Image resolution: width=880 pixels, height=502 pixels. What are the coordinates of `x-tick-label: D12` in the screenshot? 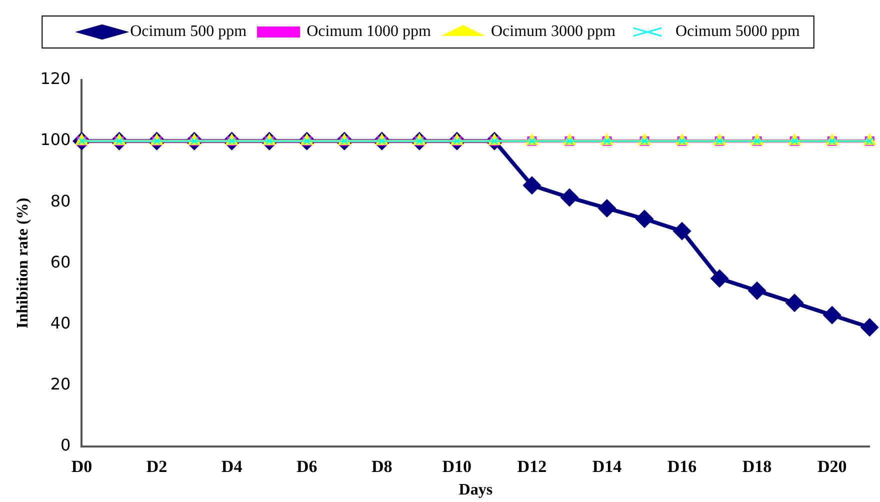 It's located at (532, 466).